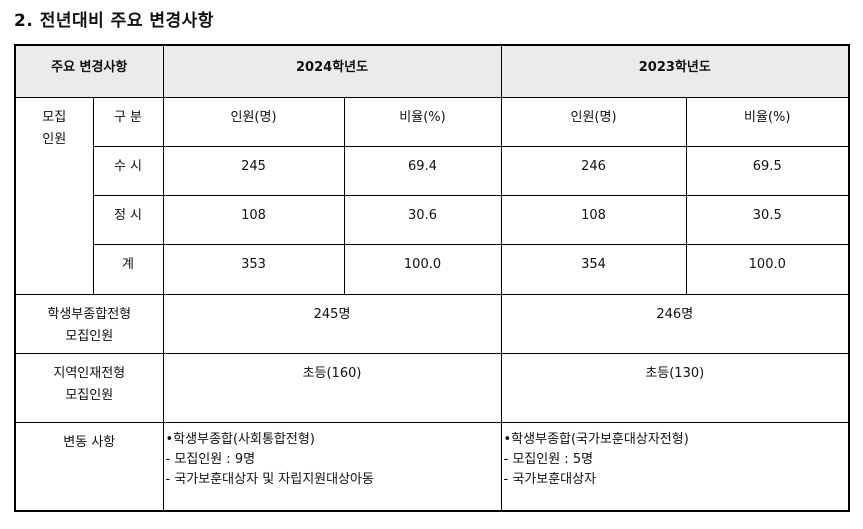 The height and width of the screenshot is (529, 863). What do you see at coordinates (54, 139) in the screenshot?
I see `recruit-label-line2: 인원` at bounding box center [54, 139].